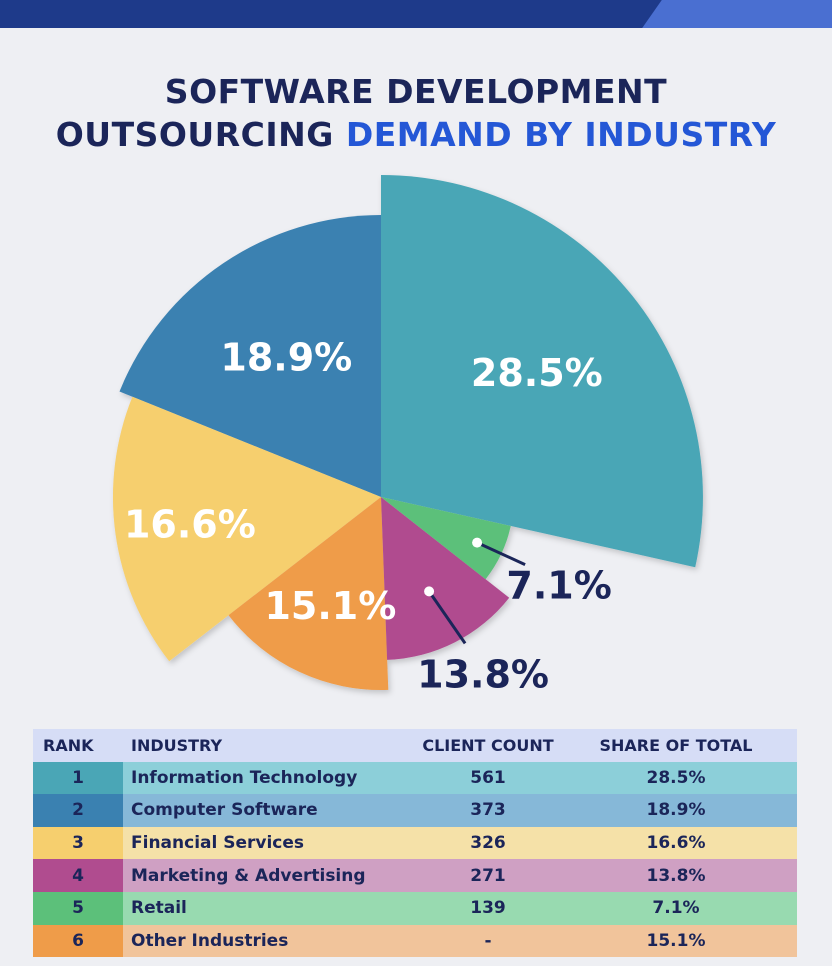 This screenshot has height=966, width=832. What do you see at coordinates (416, 14) in the screenshot?
I see `top-banner` at bounding box center [416, 14].